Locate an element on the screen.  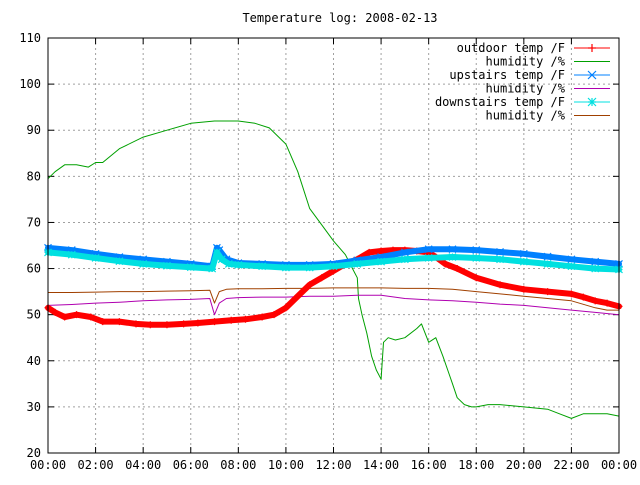
x-tick-label: 04:00 is located at coordinates (143, 465).